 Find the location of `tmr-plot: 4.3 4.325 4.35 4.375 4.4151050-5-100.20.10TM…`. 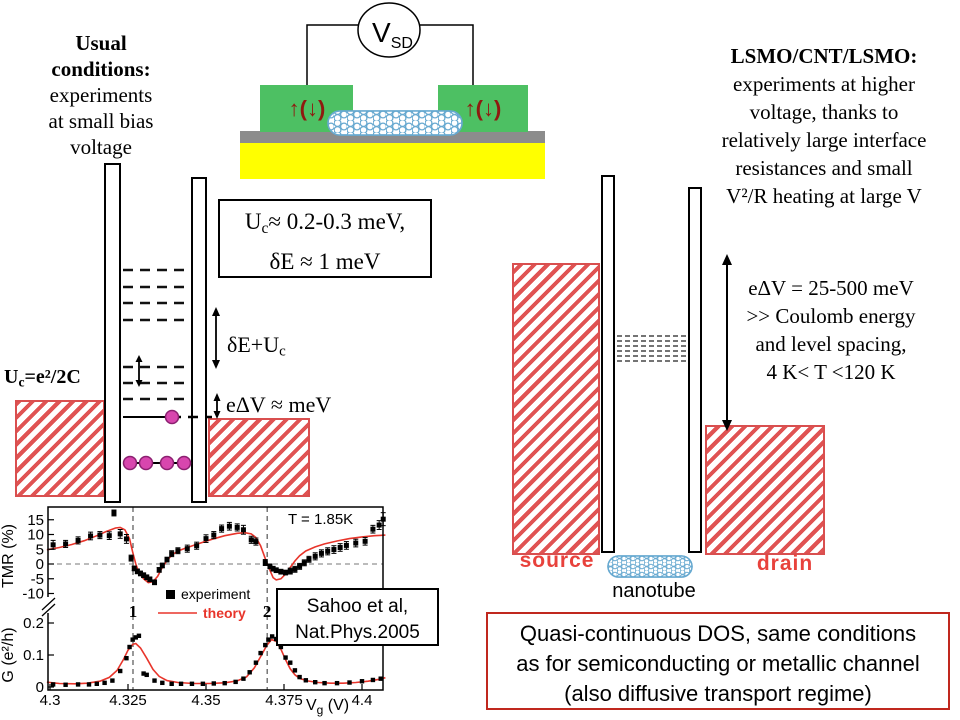

tmr-plot: 4.3 4.325 4.35 4.375 4.4151050-5-100.20.10TM… is located at coordinates (193, 611).